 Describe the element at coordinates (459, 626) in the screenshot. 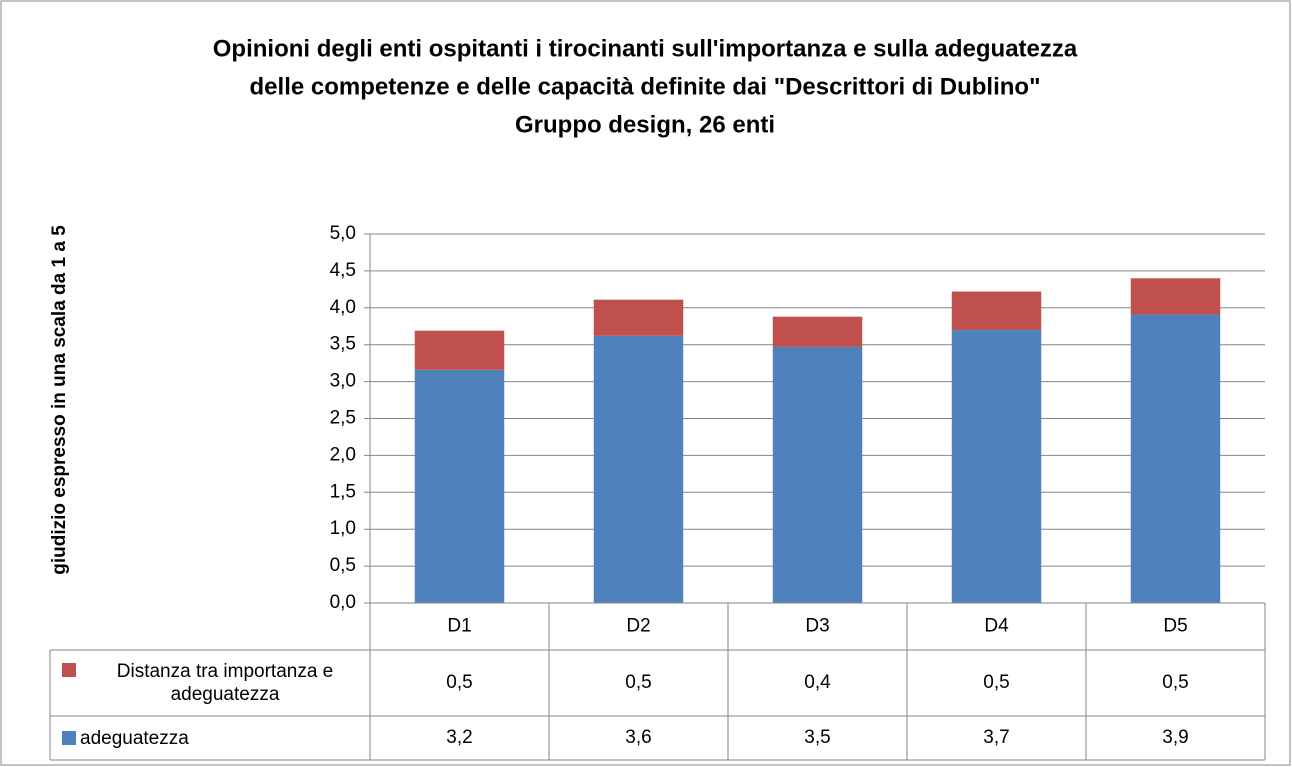

I see `x-tick-label: D1` at that location.